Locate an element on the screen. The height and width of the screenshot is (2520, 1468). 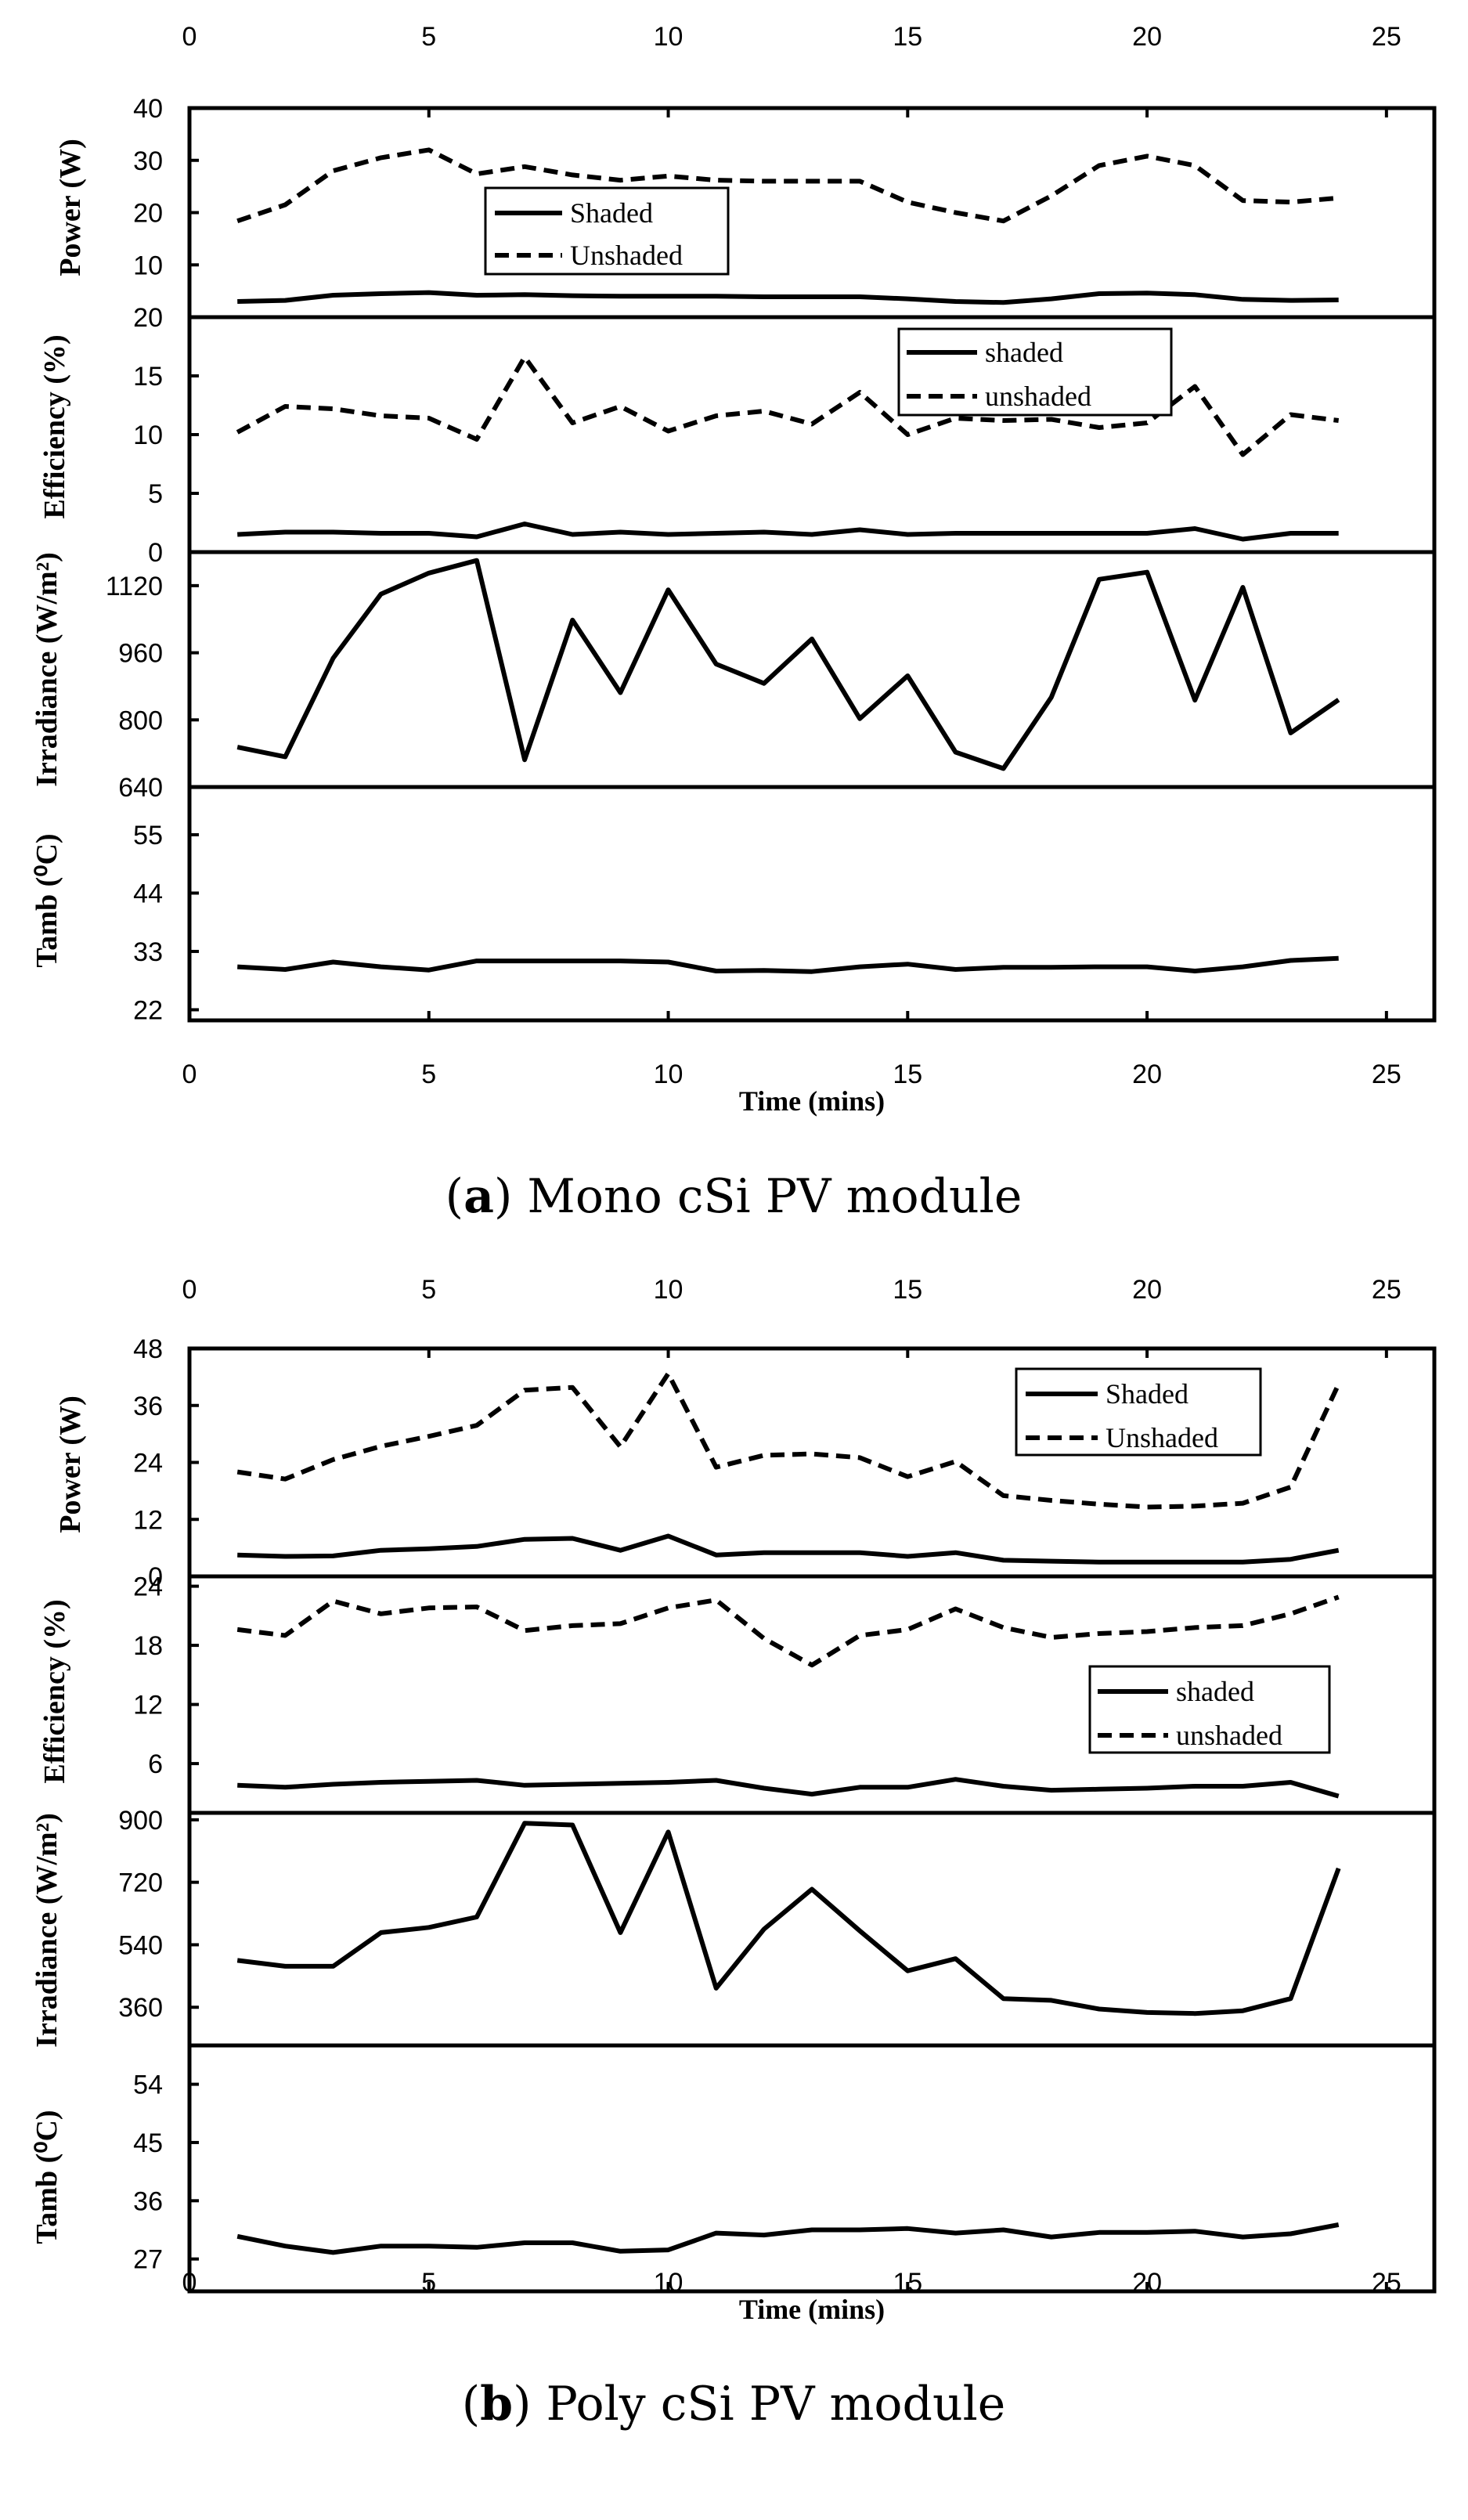
caption-label: a is located at coordinates (478, 1196).